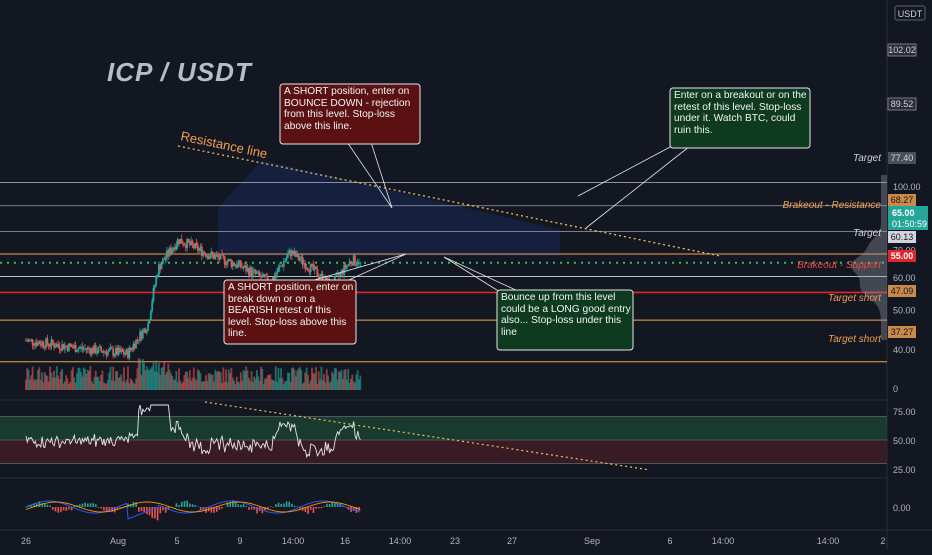 The height and width of the screenshot is (555, 932). What do you see at coordinates (903, 213) in the screenshot?
I see `svg-text: 65.00` at bounding box center [903, 213].